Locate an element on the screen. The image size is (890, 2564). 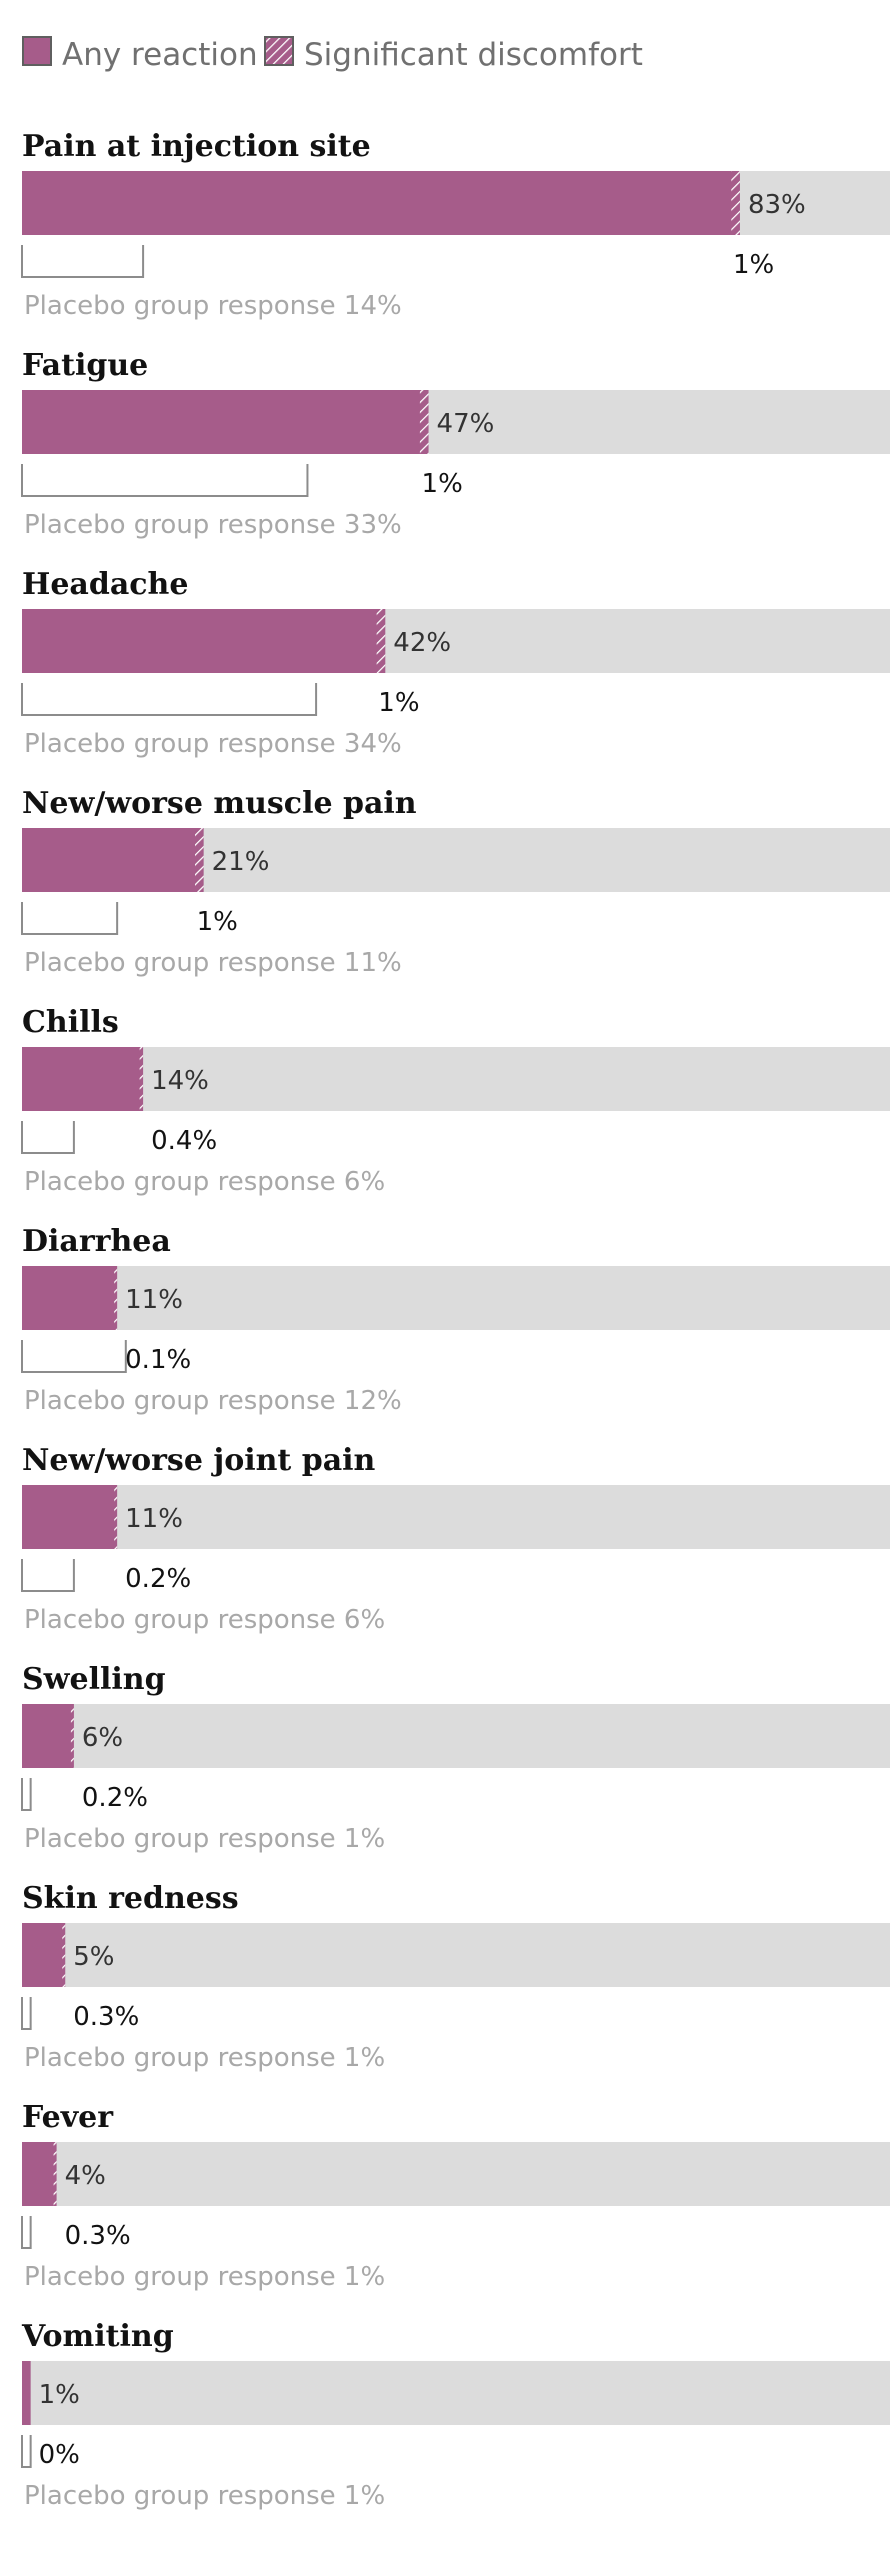
placebo-label: Placebo group response 33% is located at coordinates (213, 525).